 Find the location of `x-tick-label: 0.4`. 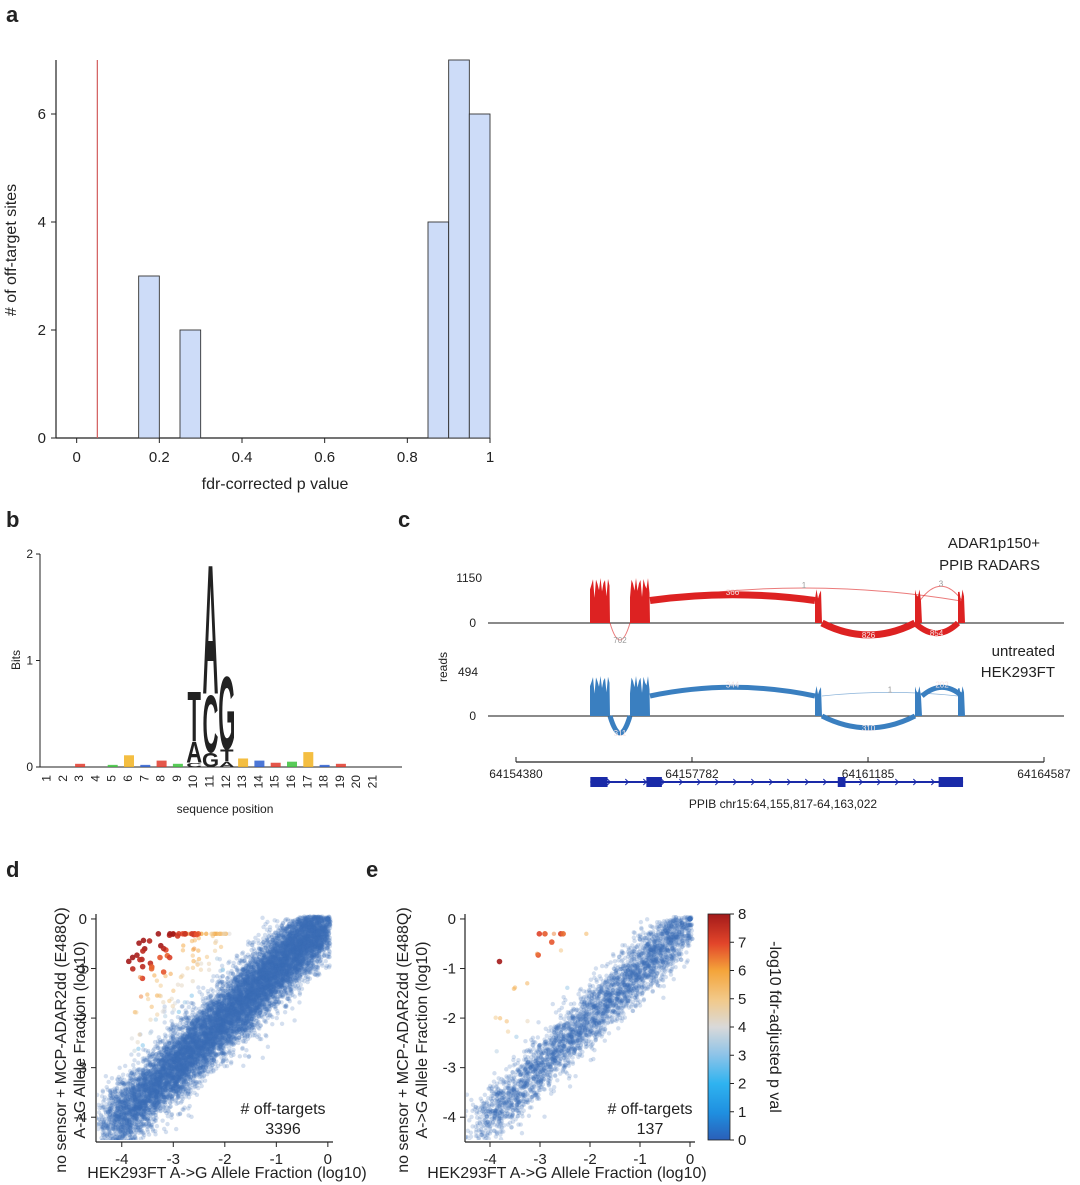

x-tick-label: 0.4 is located at coordinates (242, 457).